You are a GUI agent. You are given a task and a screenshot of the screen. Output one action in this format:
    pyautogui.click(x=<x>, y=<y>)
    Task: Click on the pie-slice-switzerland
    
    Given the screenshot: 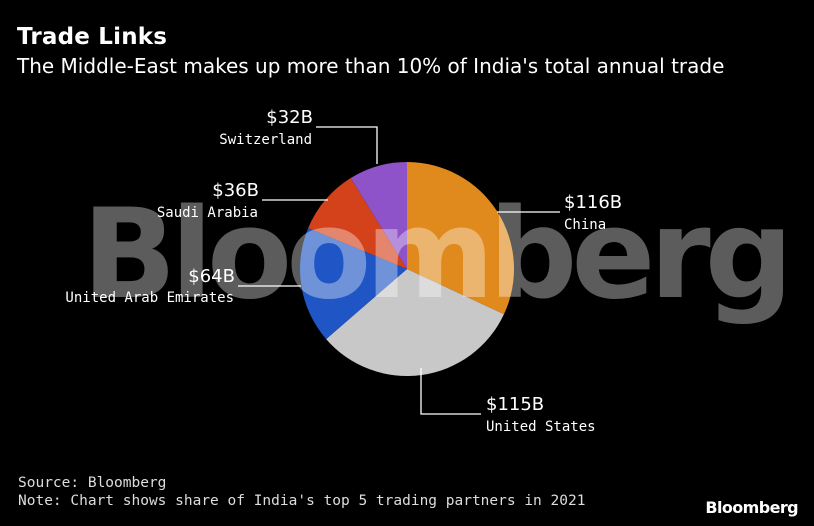 What is the action you would take?
    pyautogui.click(x=378, y=215)
    